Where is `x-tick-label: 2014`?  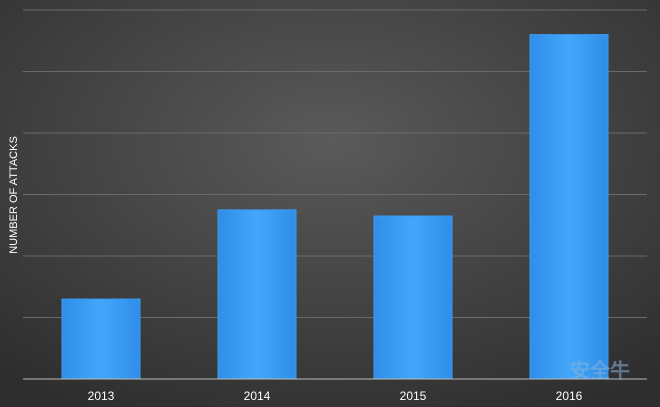
x-tick-label: 2014 is located at coordinates (257, 396).